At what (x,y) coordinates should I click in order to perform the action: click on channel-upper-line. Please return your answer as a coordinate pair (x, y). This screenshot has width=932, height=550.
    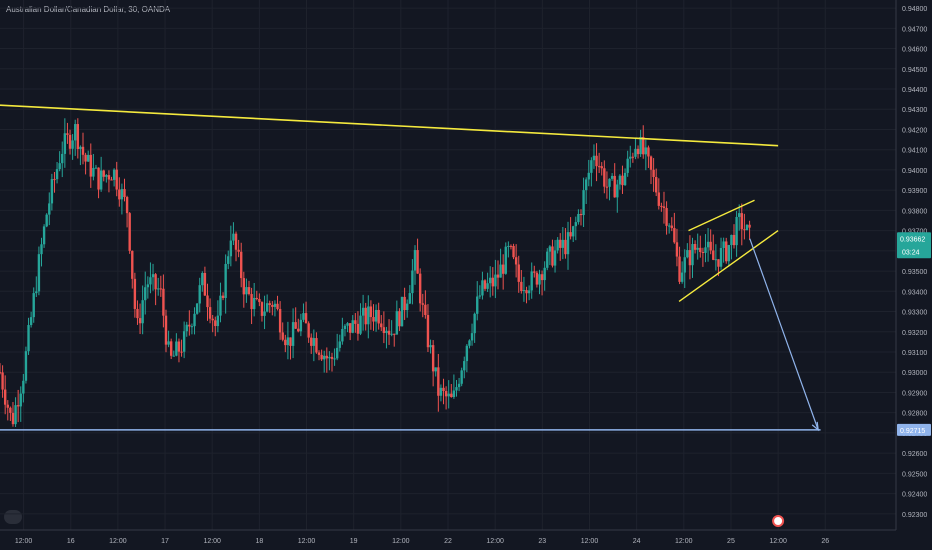
    Looking at the image, I should click on (721, 215).